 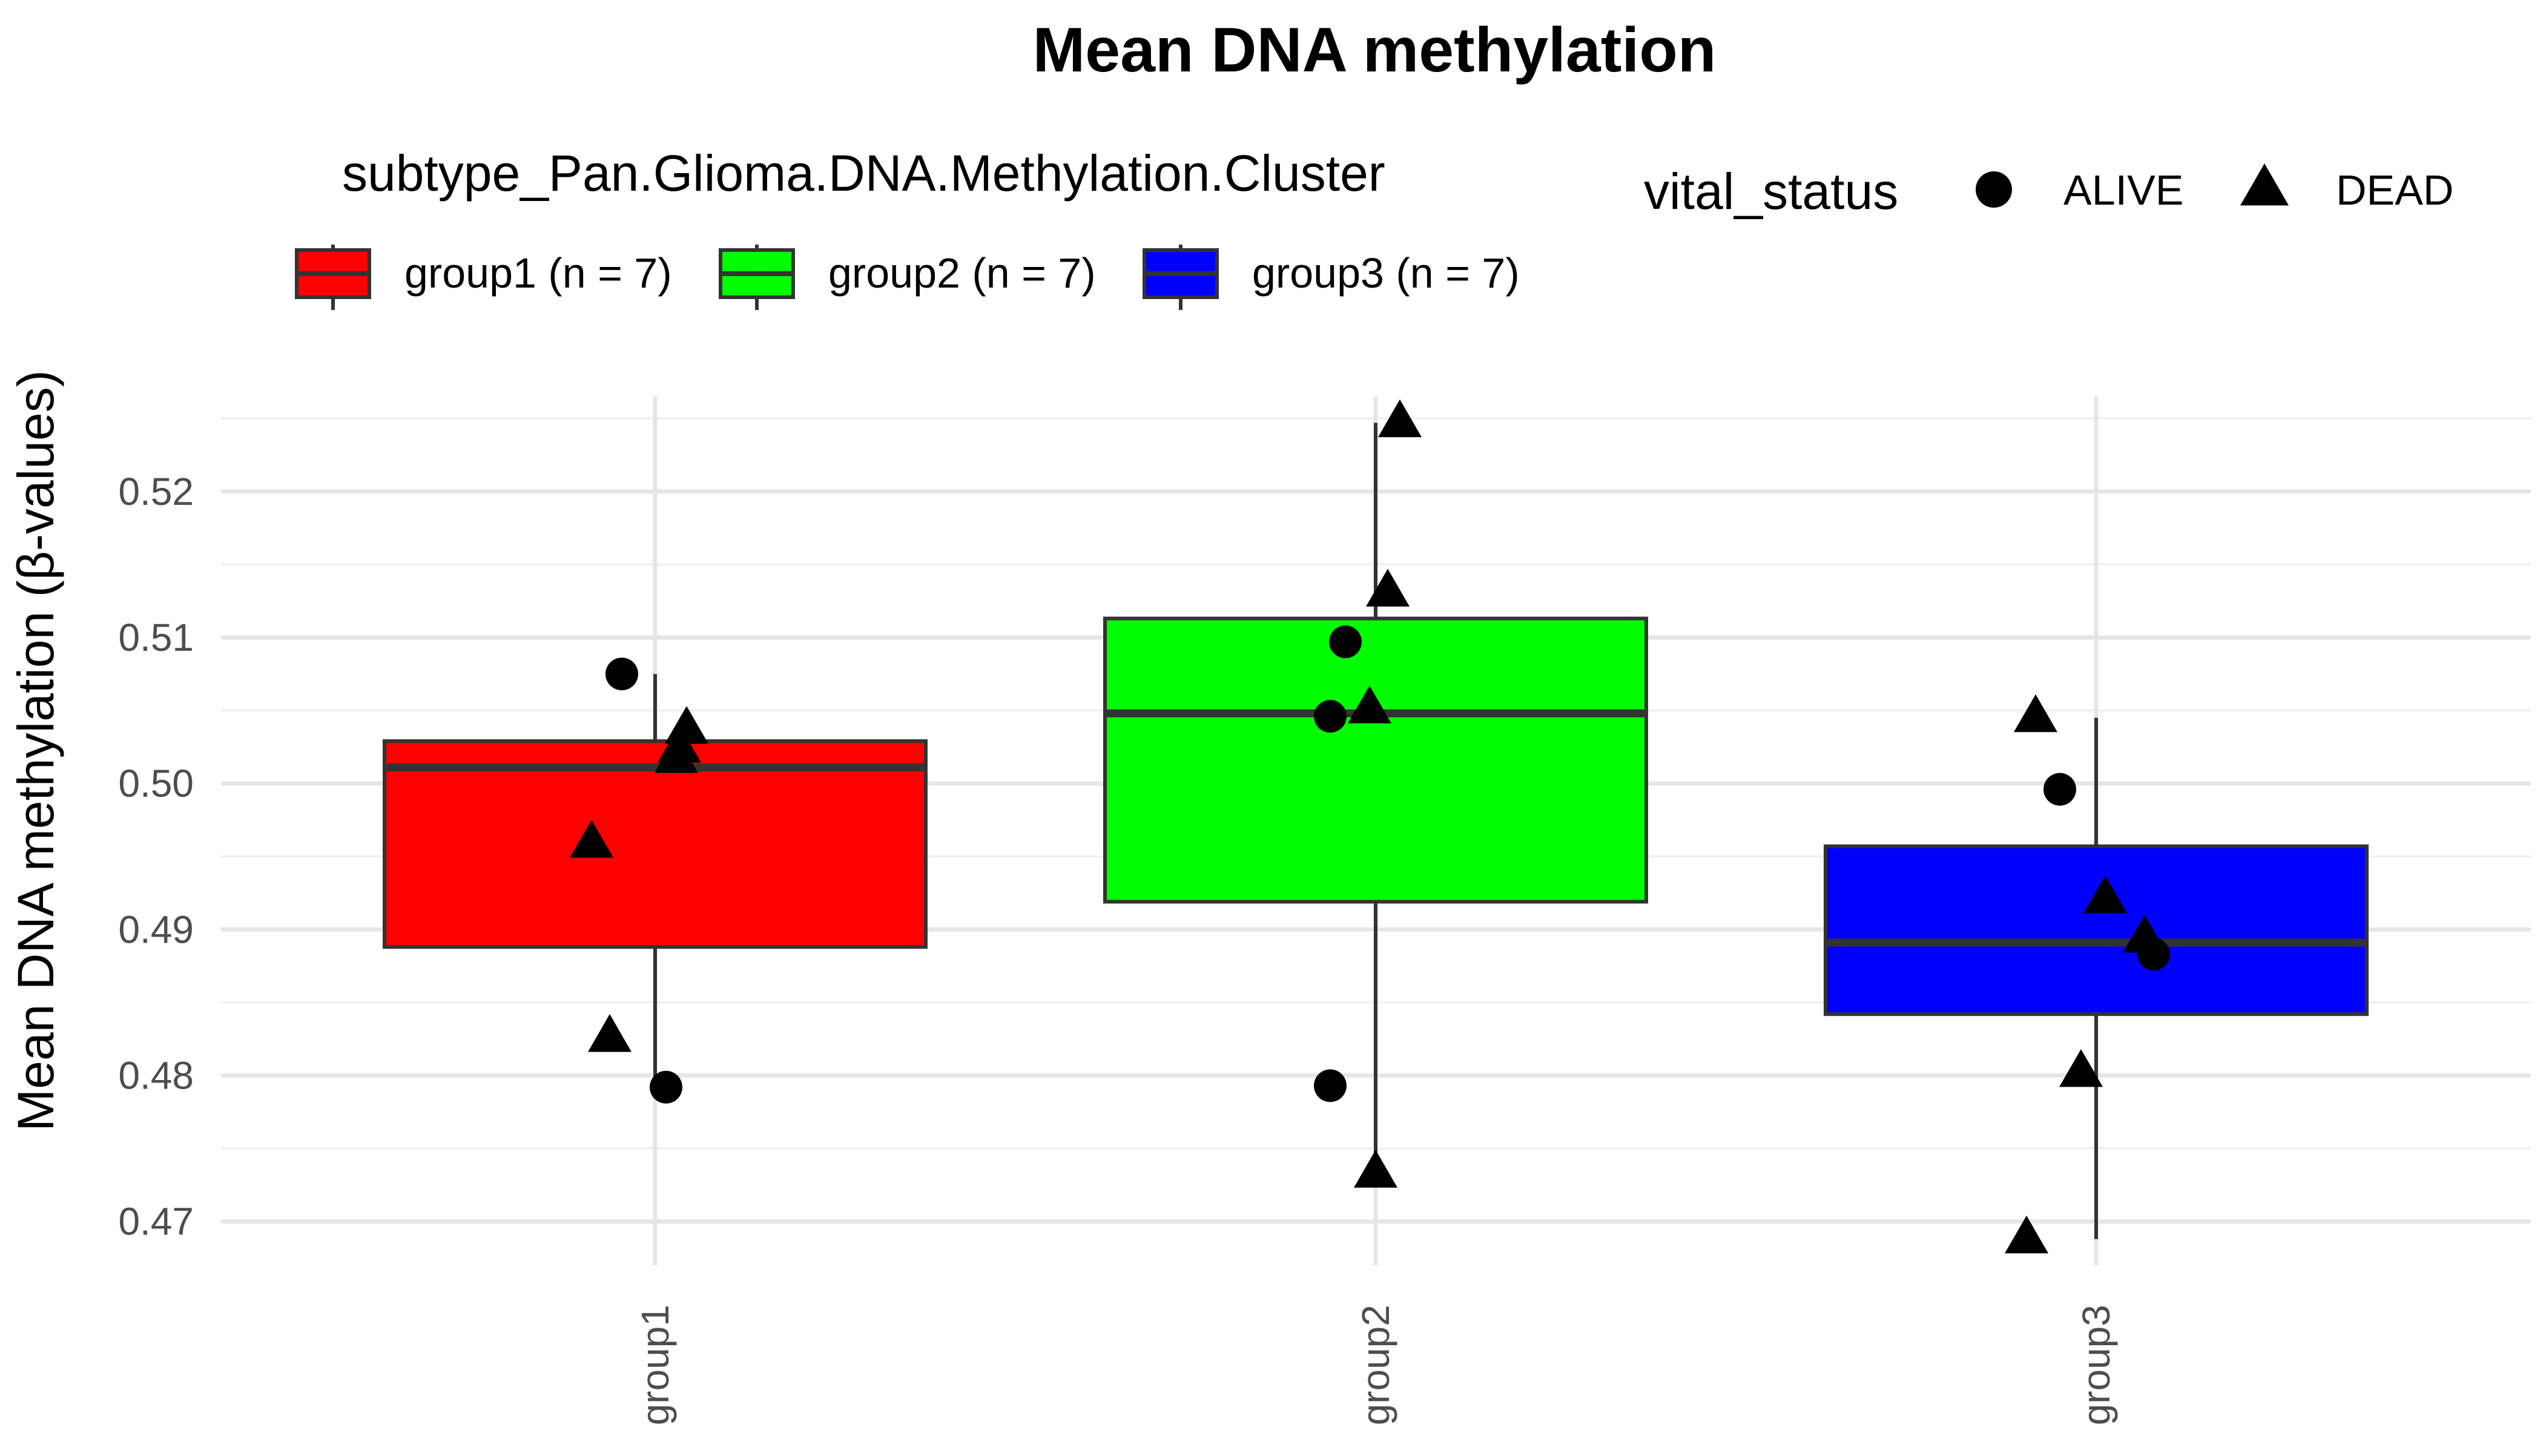 I want to click on shape-legend-label: DEAD, so click(x=2394, y=190).